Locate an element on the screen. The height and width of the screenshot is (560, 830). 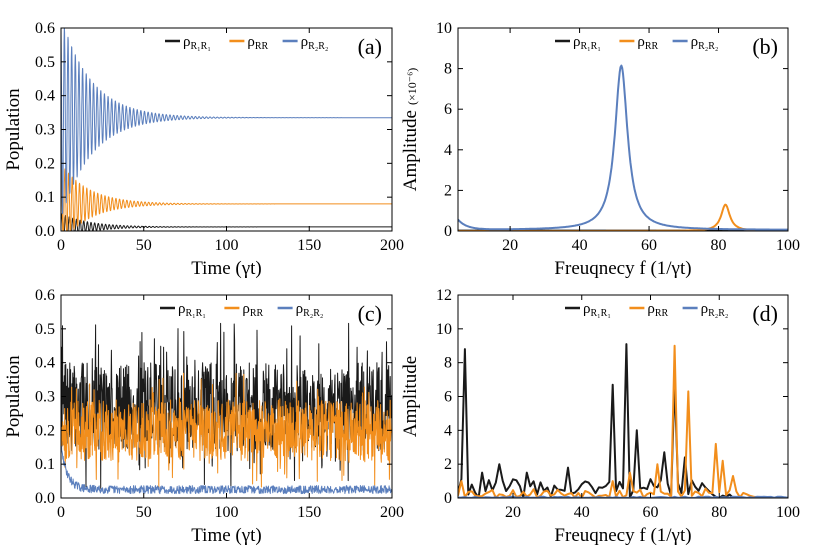
panel-label: (d) is located at coordinates (765, 313).